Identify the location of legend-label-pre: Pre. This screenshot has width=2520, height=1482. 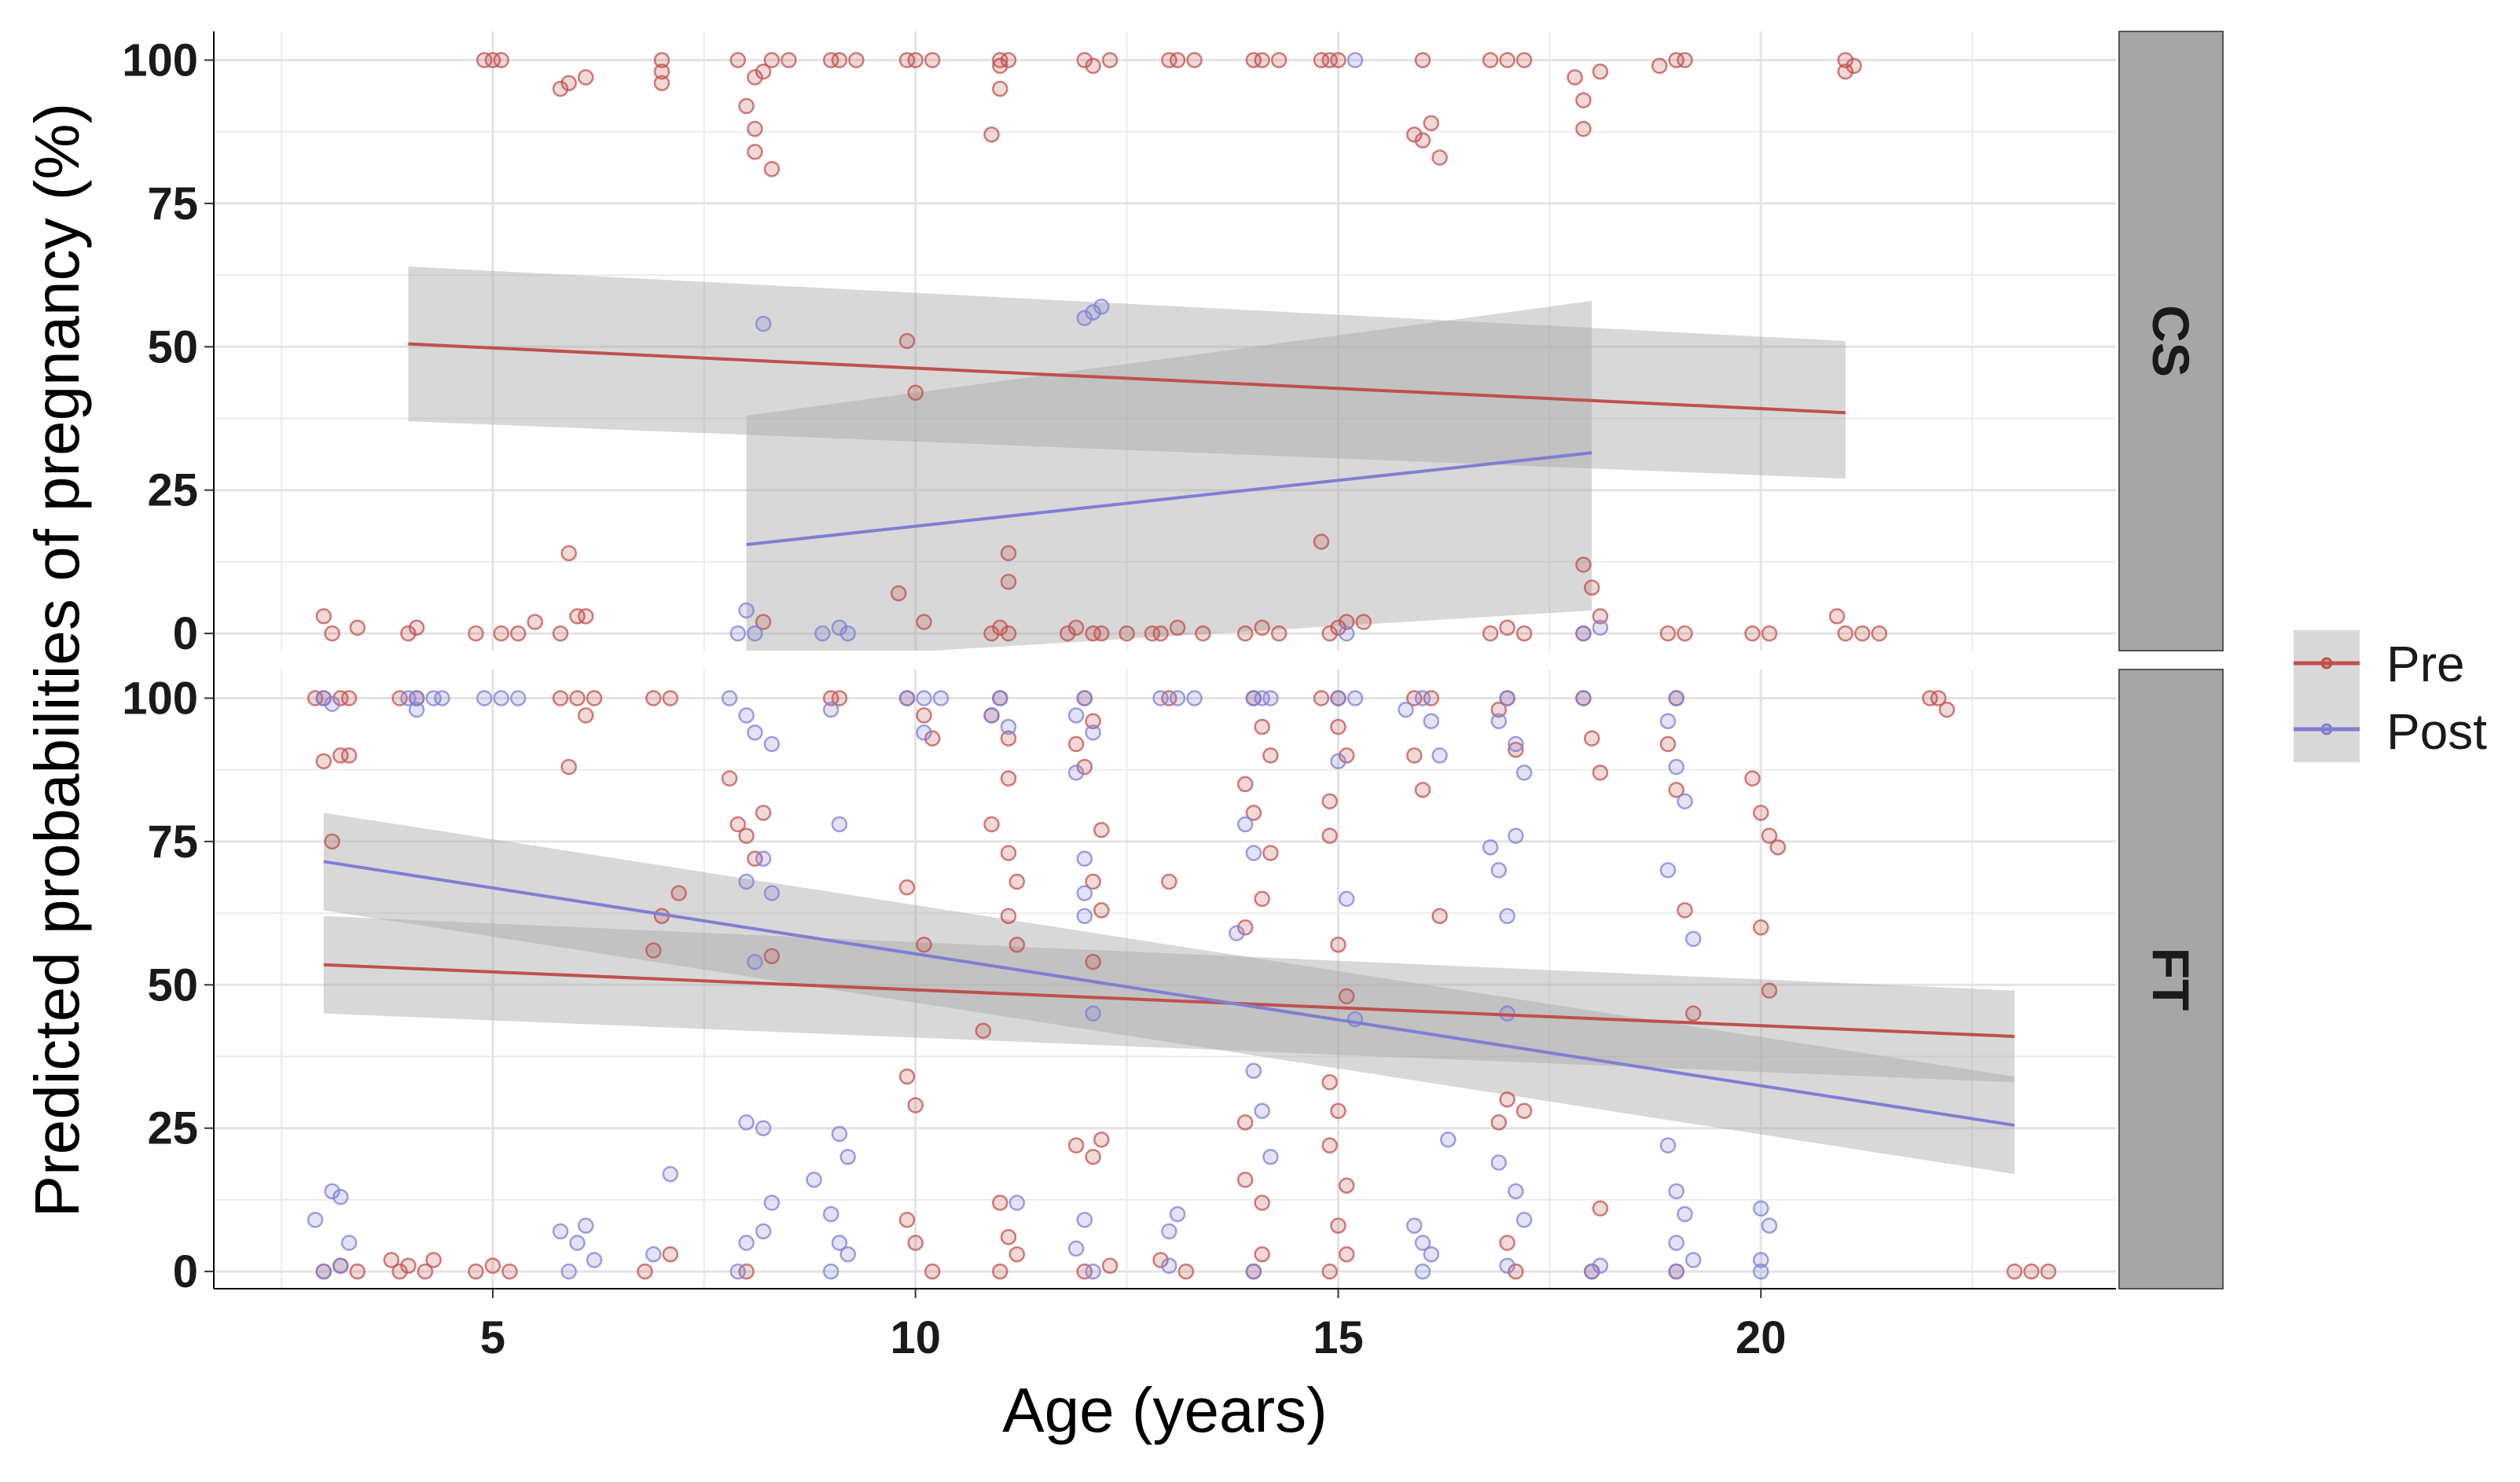
(2425, 664).